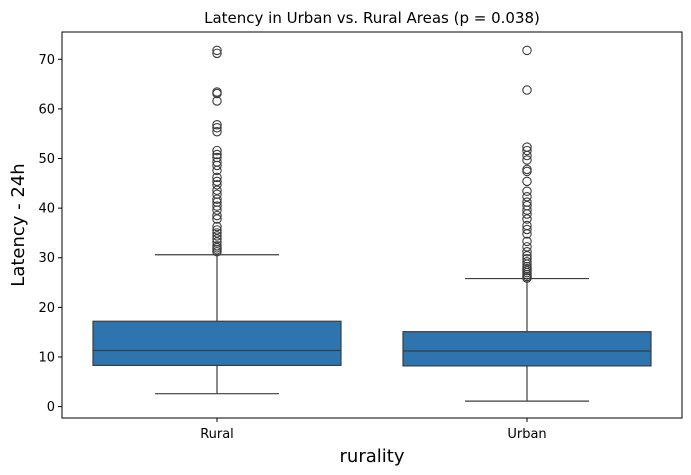 The image size is (691, 475). I want to click on y-tick-label: 70, so click(46, 60).